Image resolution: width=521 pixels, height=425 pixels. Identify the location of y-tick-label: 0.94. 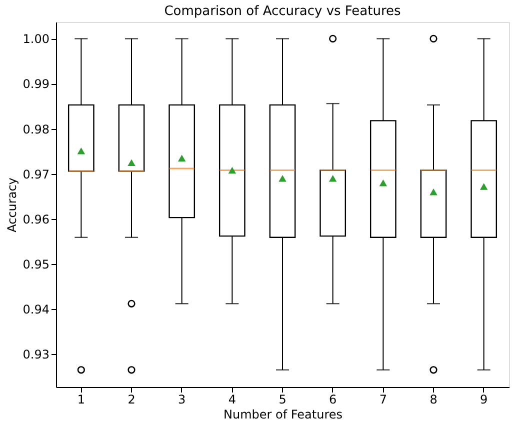
(36, 309).